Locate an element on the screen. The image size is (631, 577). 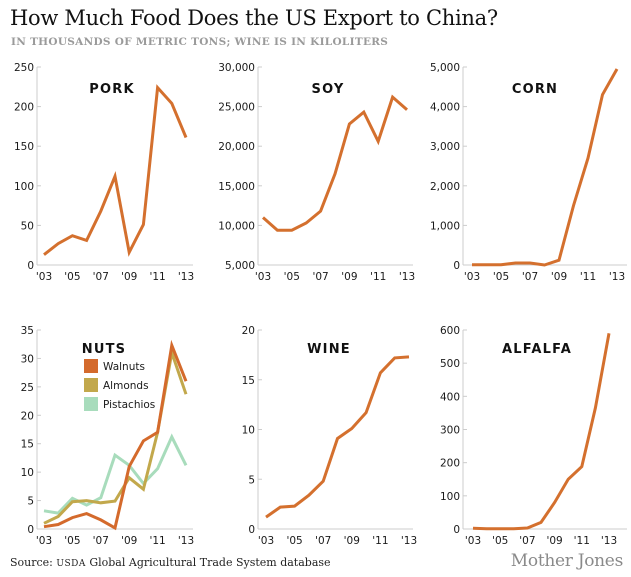
y-tick-label: 300 is located at coordinates (450, 431).